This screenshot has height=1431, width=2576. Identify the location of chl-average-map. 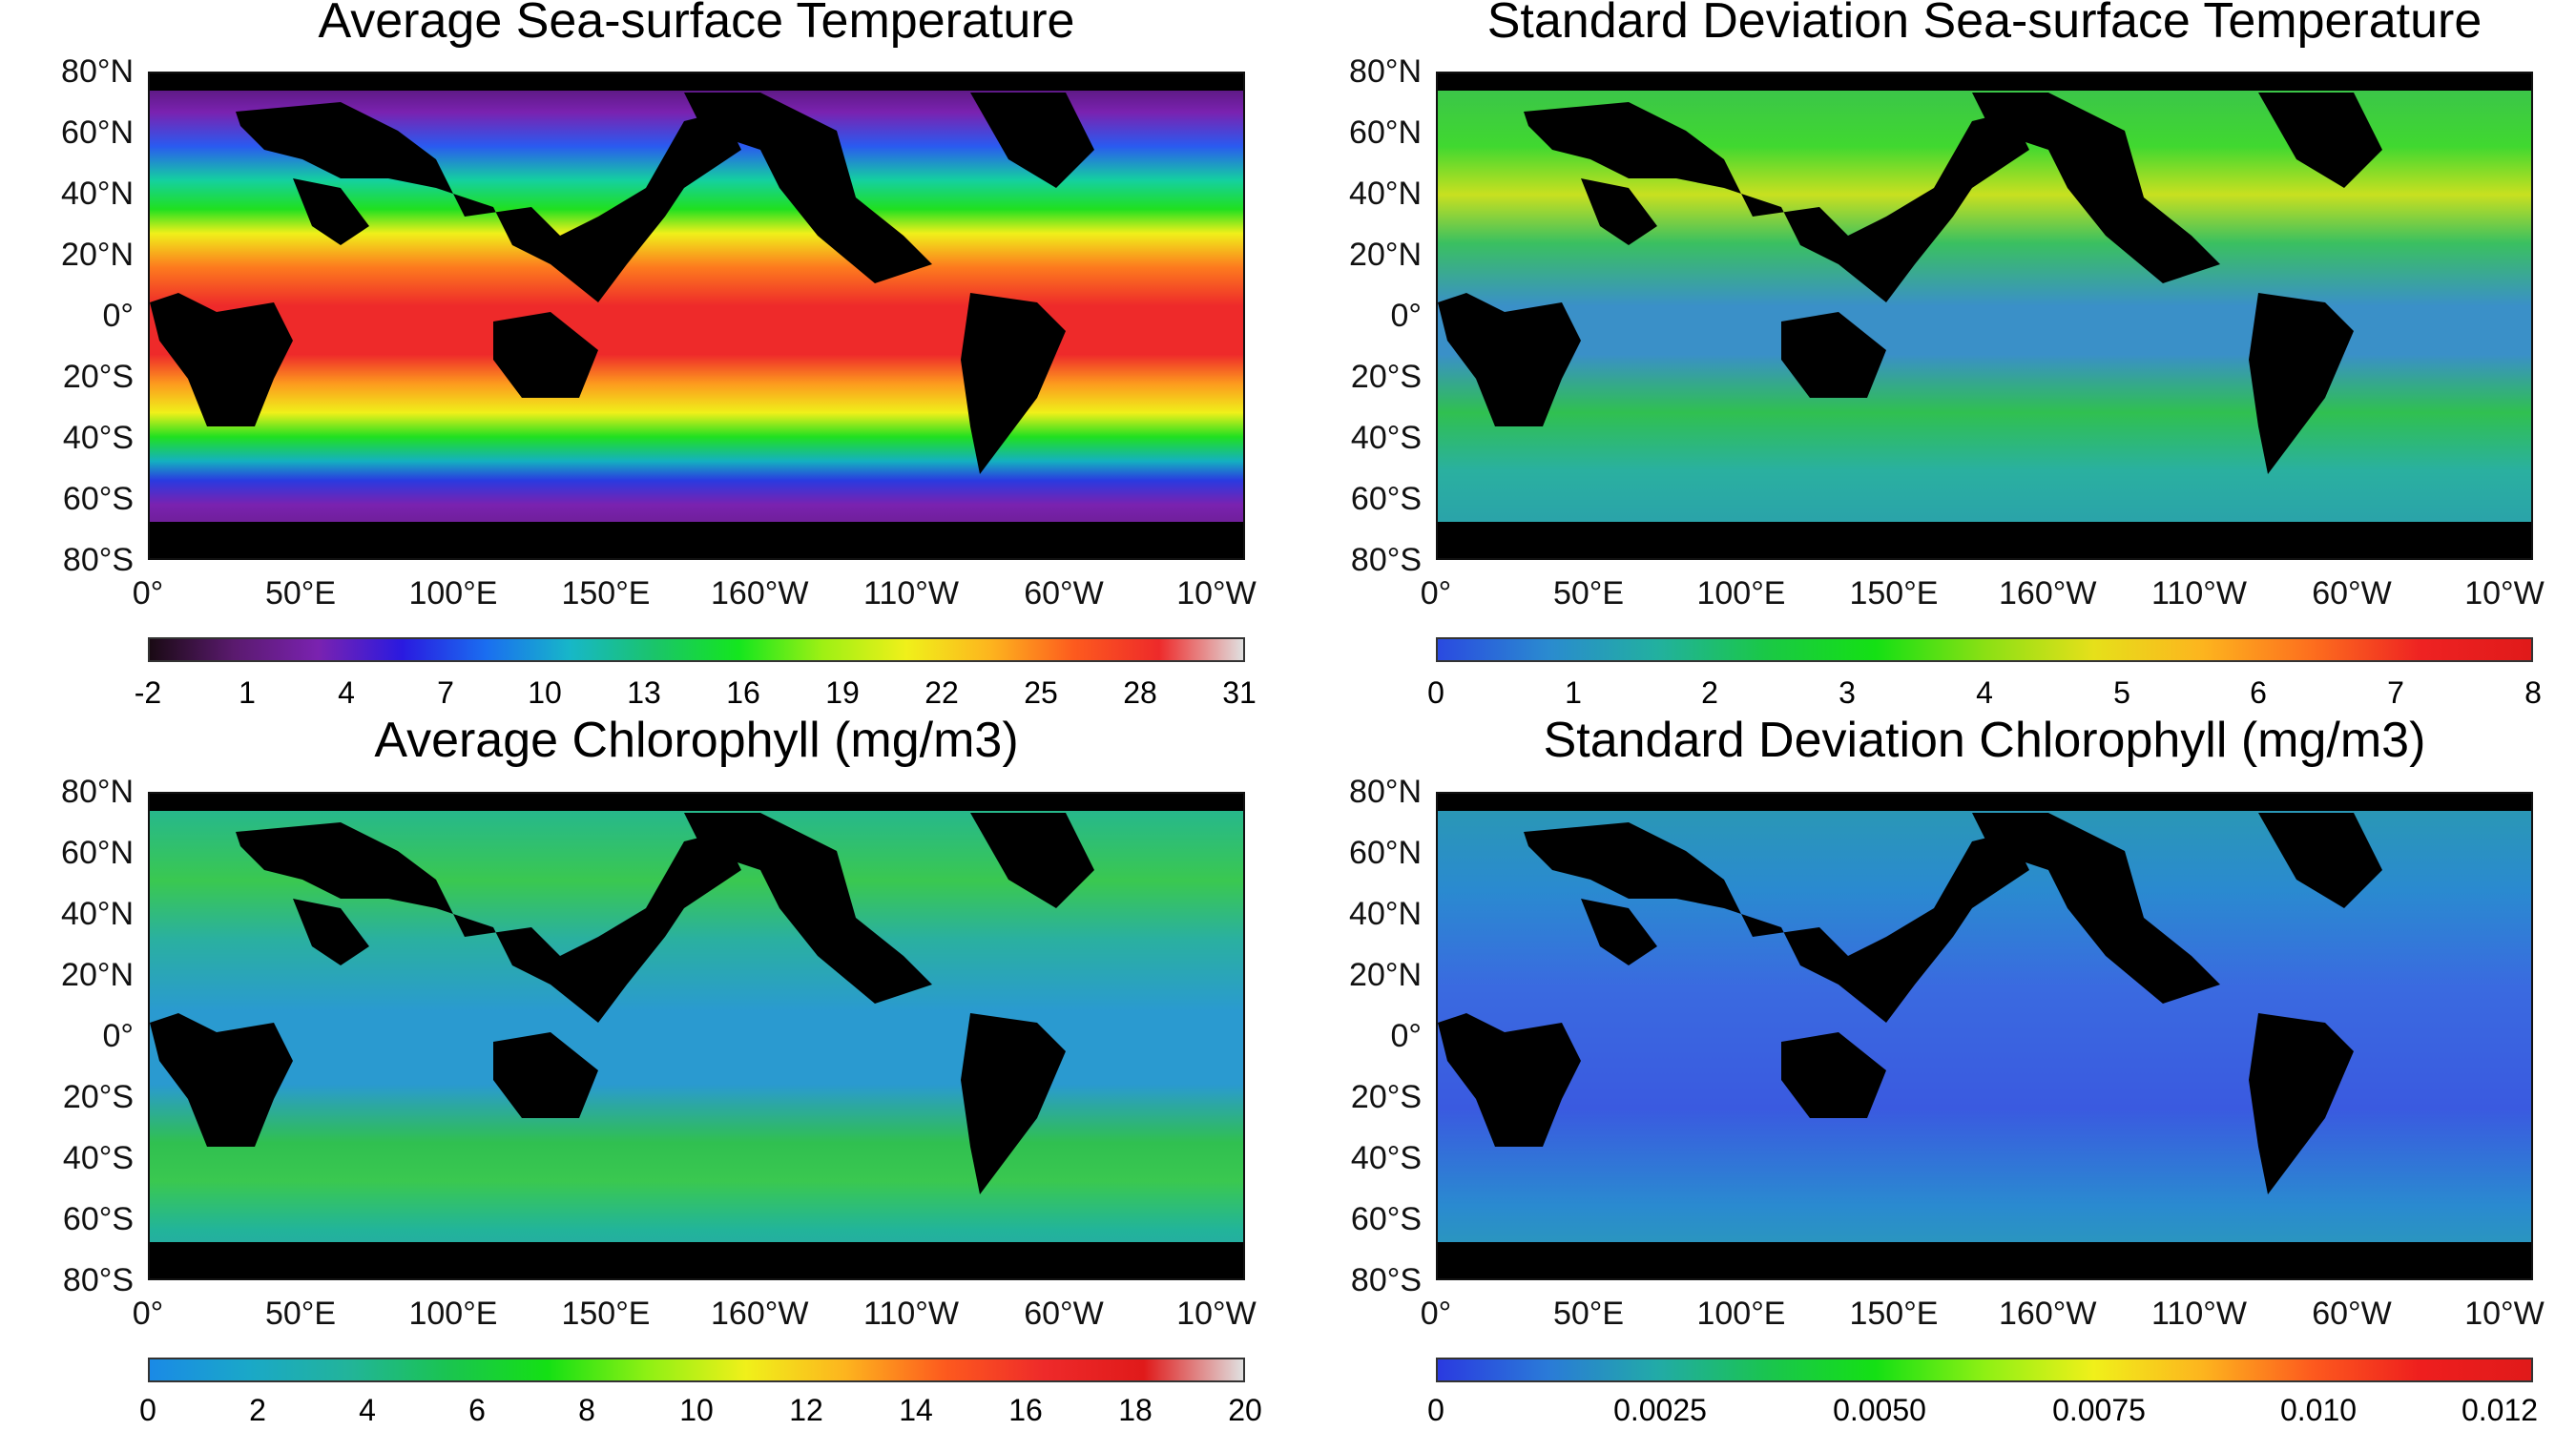
(696, 1036).